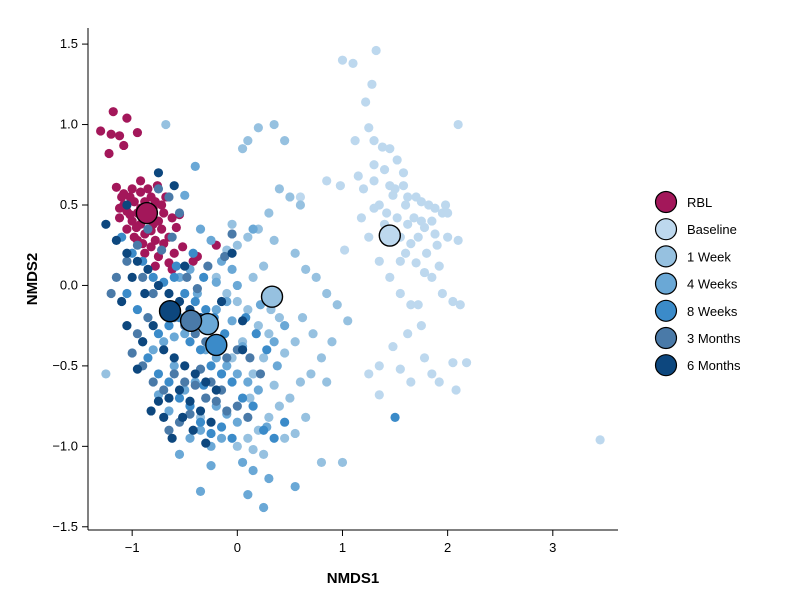 The height and width of the screenshot is (598, 790). Describe the element at coordinates (714, 338) in the screenshot. I see `legend-label: 3 Months` at that location.